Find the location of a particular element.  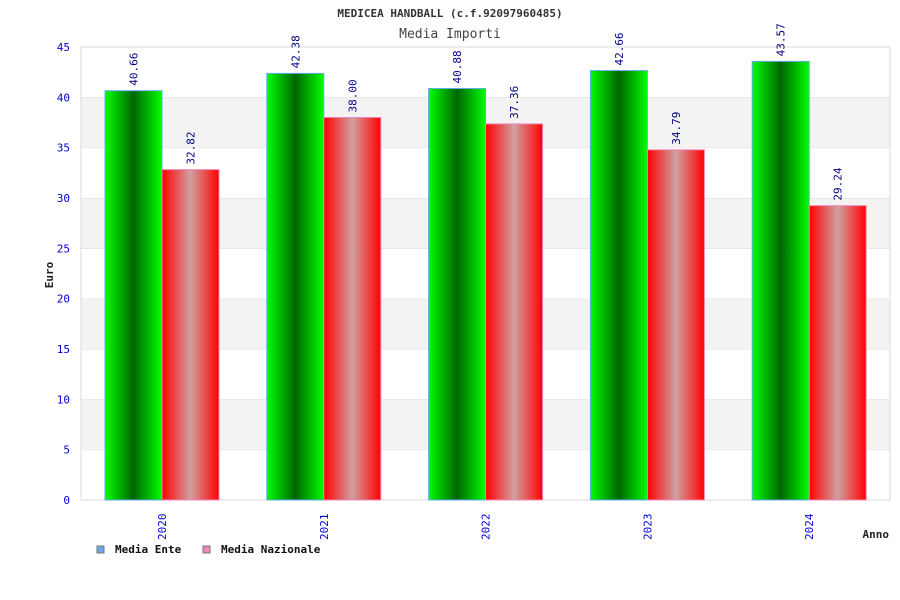

data-label: 42.66 is located at coordinates (619, 48).